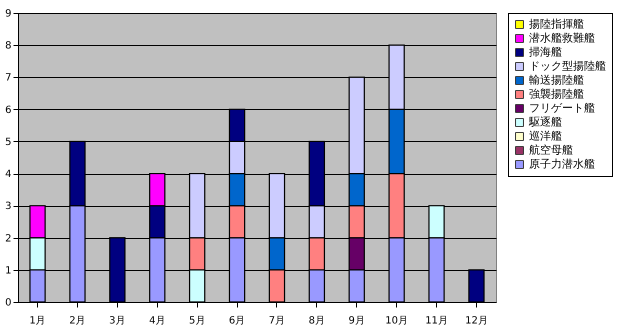 This screenshot has width=619, height=329. I want to click on y-tick-label: 8, so click(8, 46).